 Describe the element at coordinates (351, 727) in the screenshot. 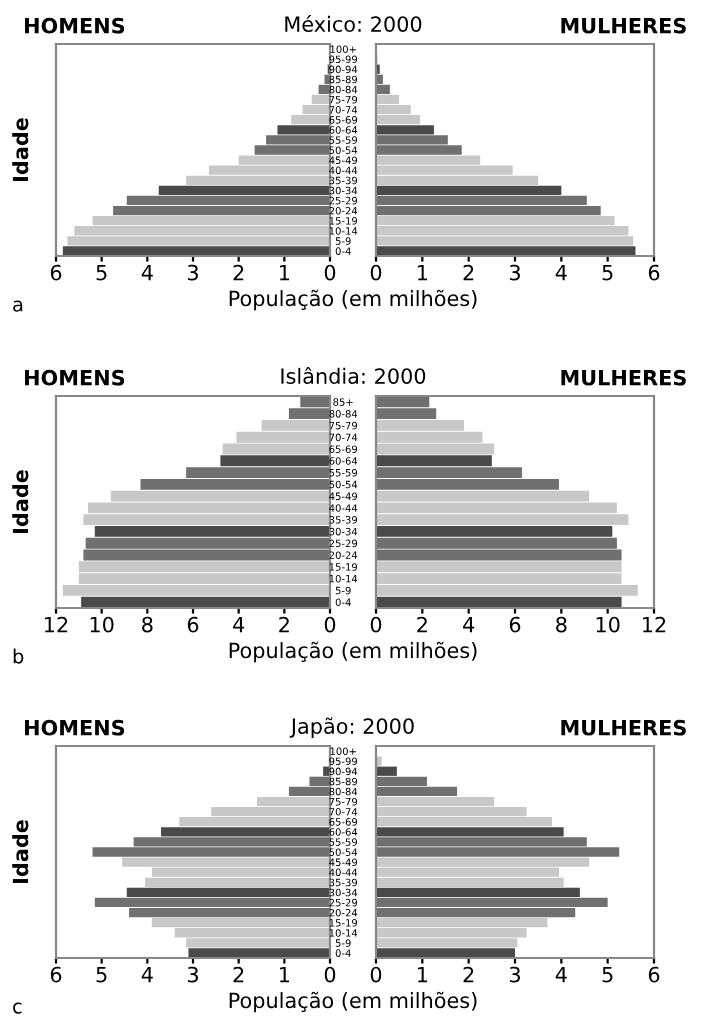

I see `chart-title: Japão: 2000` at that location.